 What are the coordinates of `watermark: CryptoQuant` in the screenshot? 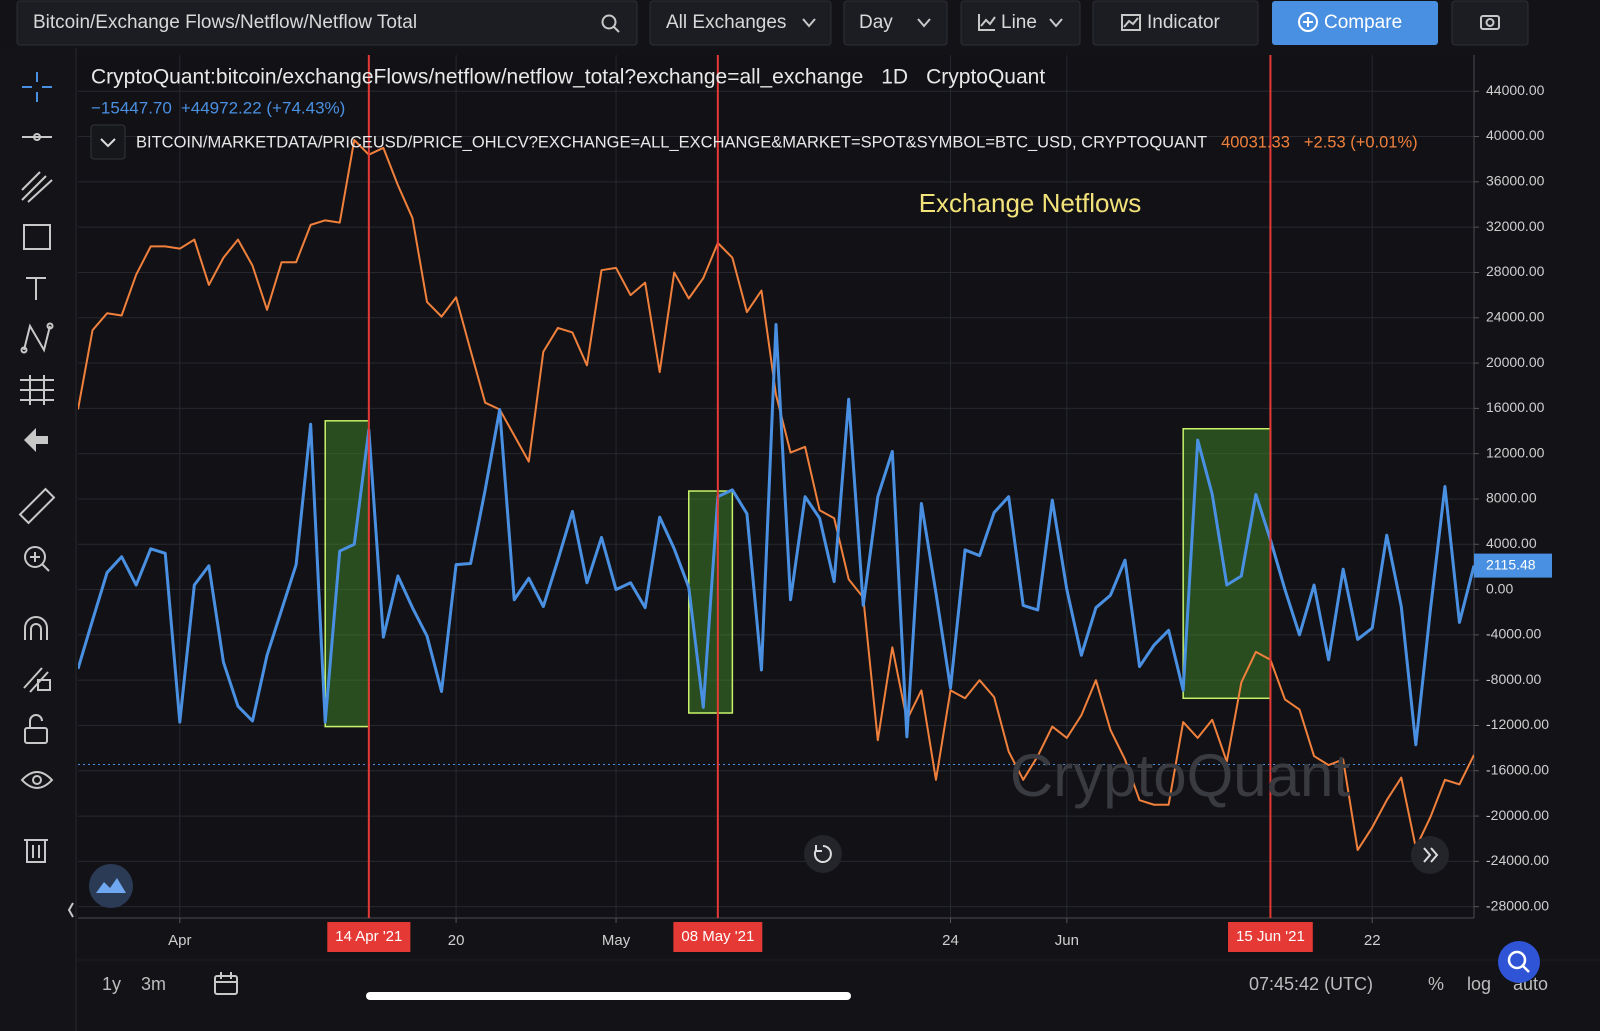 It's located at (1180, 775).